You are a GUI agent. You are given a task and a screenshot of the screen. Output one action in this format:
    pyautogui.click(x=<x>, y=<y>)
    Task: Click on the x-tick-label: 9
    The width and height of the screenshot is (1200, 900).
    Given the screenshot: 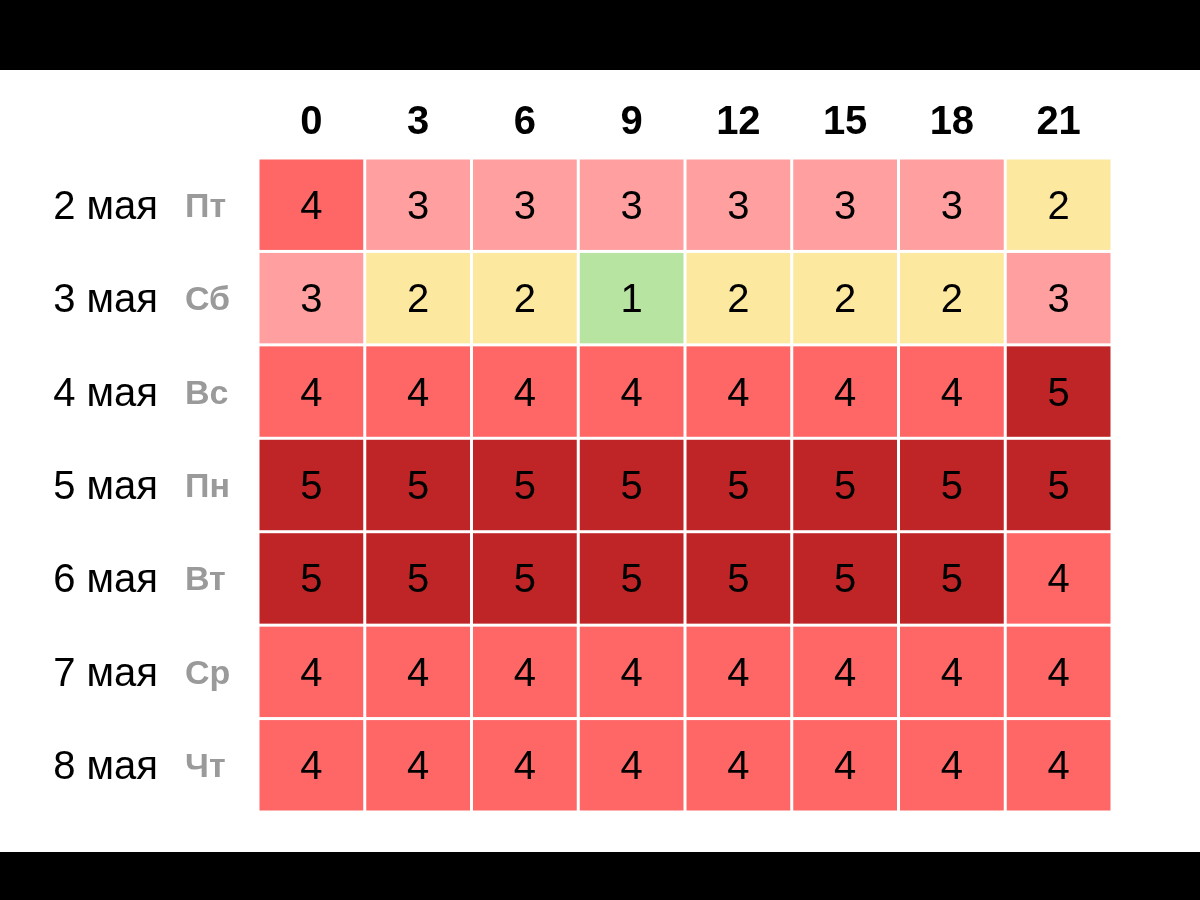 What is the action you would take?
    pyautogui.click(x=631, y=120)
    